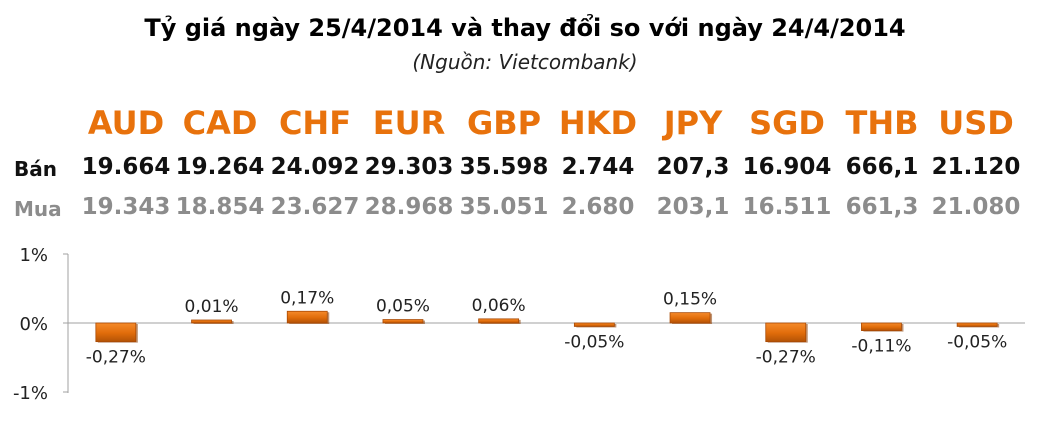 This screenshot has width=1050, height=430. What do you see at coordinates (976, 167) in the screenshot?
I see `sell-rate: 21.120` at bounding box center [976, 167].